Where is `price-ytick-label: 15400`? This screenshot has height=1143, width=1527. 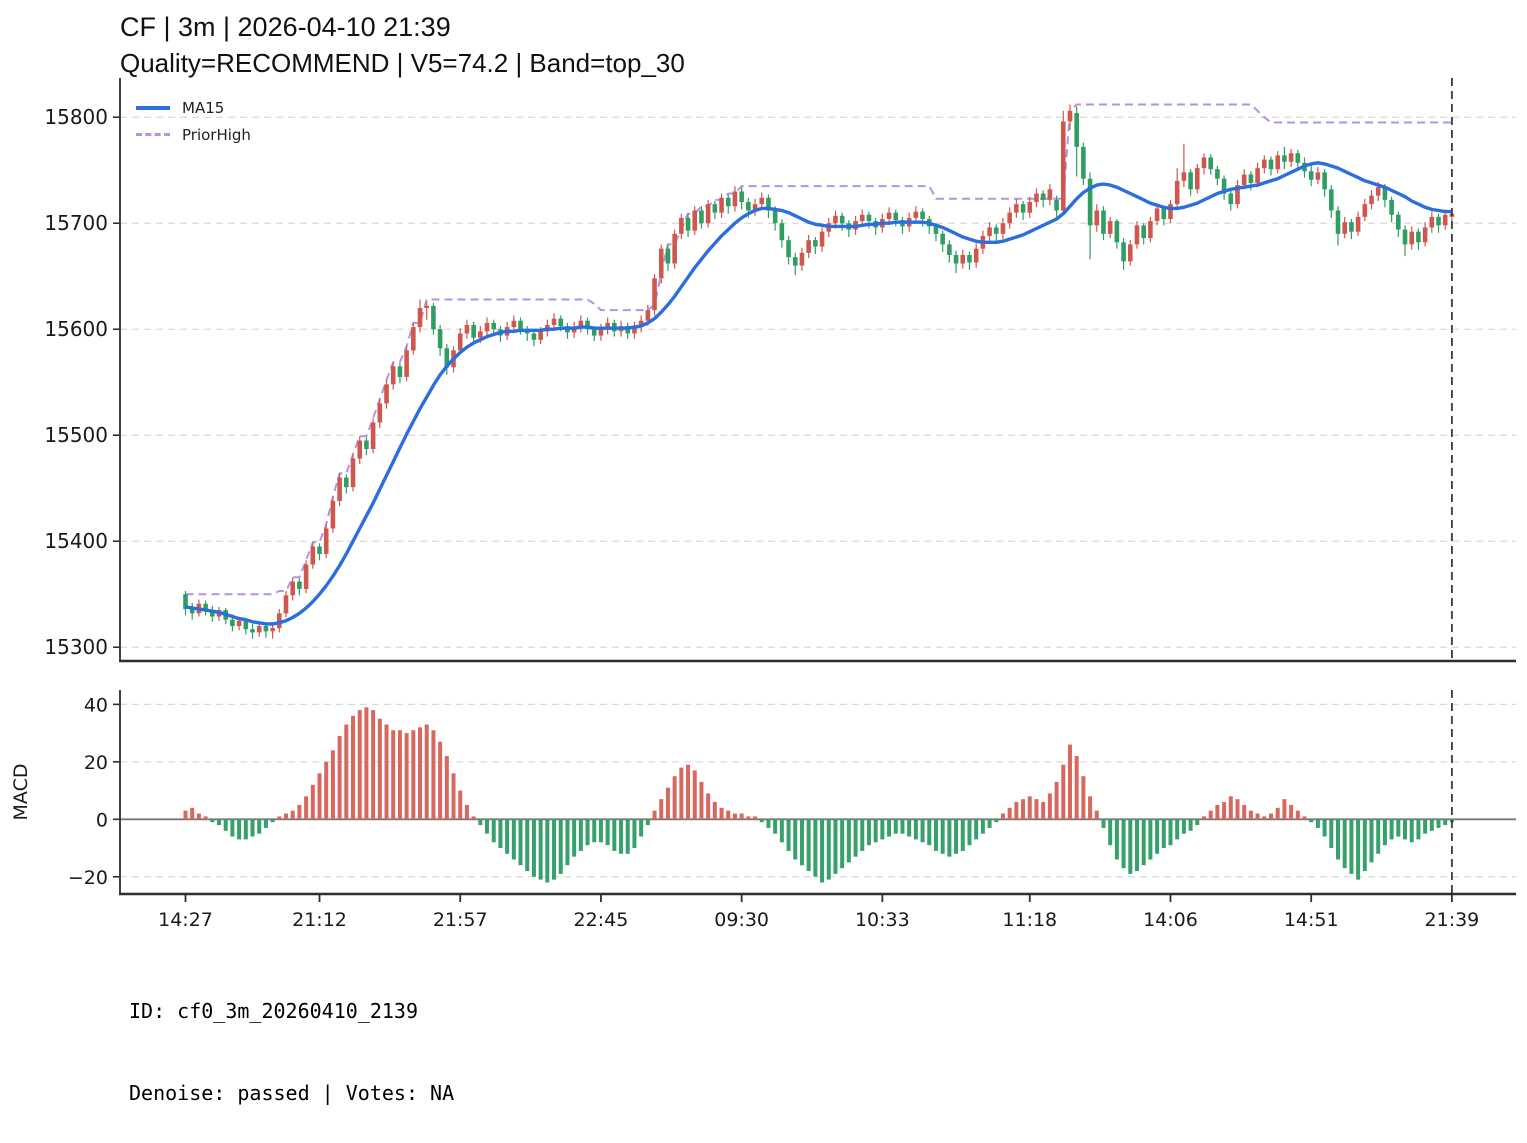 price-ytick-label: 15400 is located at coordinates (76, 541).